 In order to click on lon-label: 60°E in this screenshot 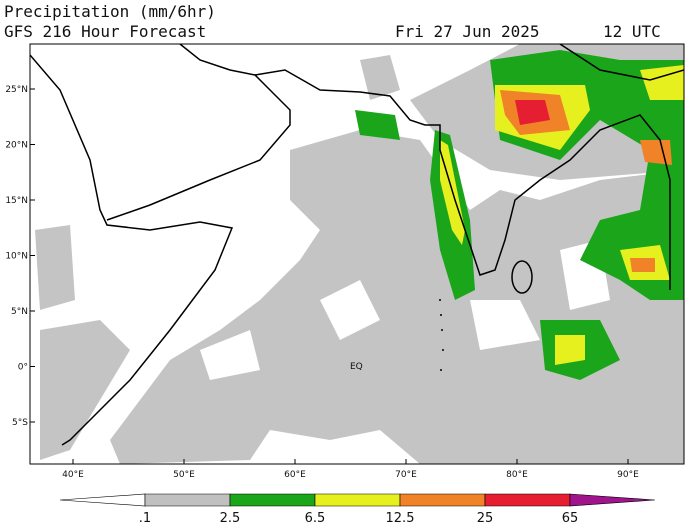, I will do `click(295, 475)`.